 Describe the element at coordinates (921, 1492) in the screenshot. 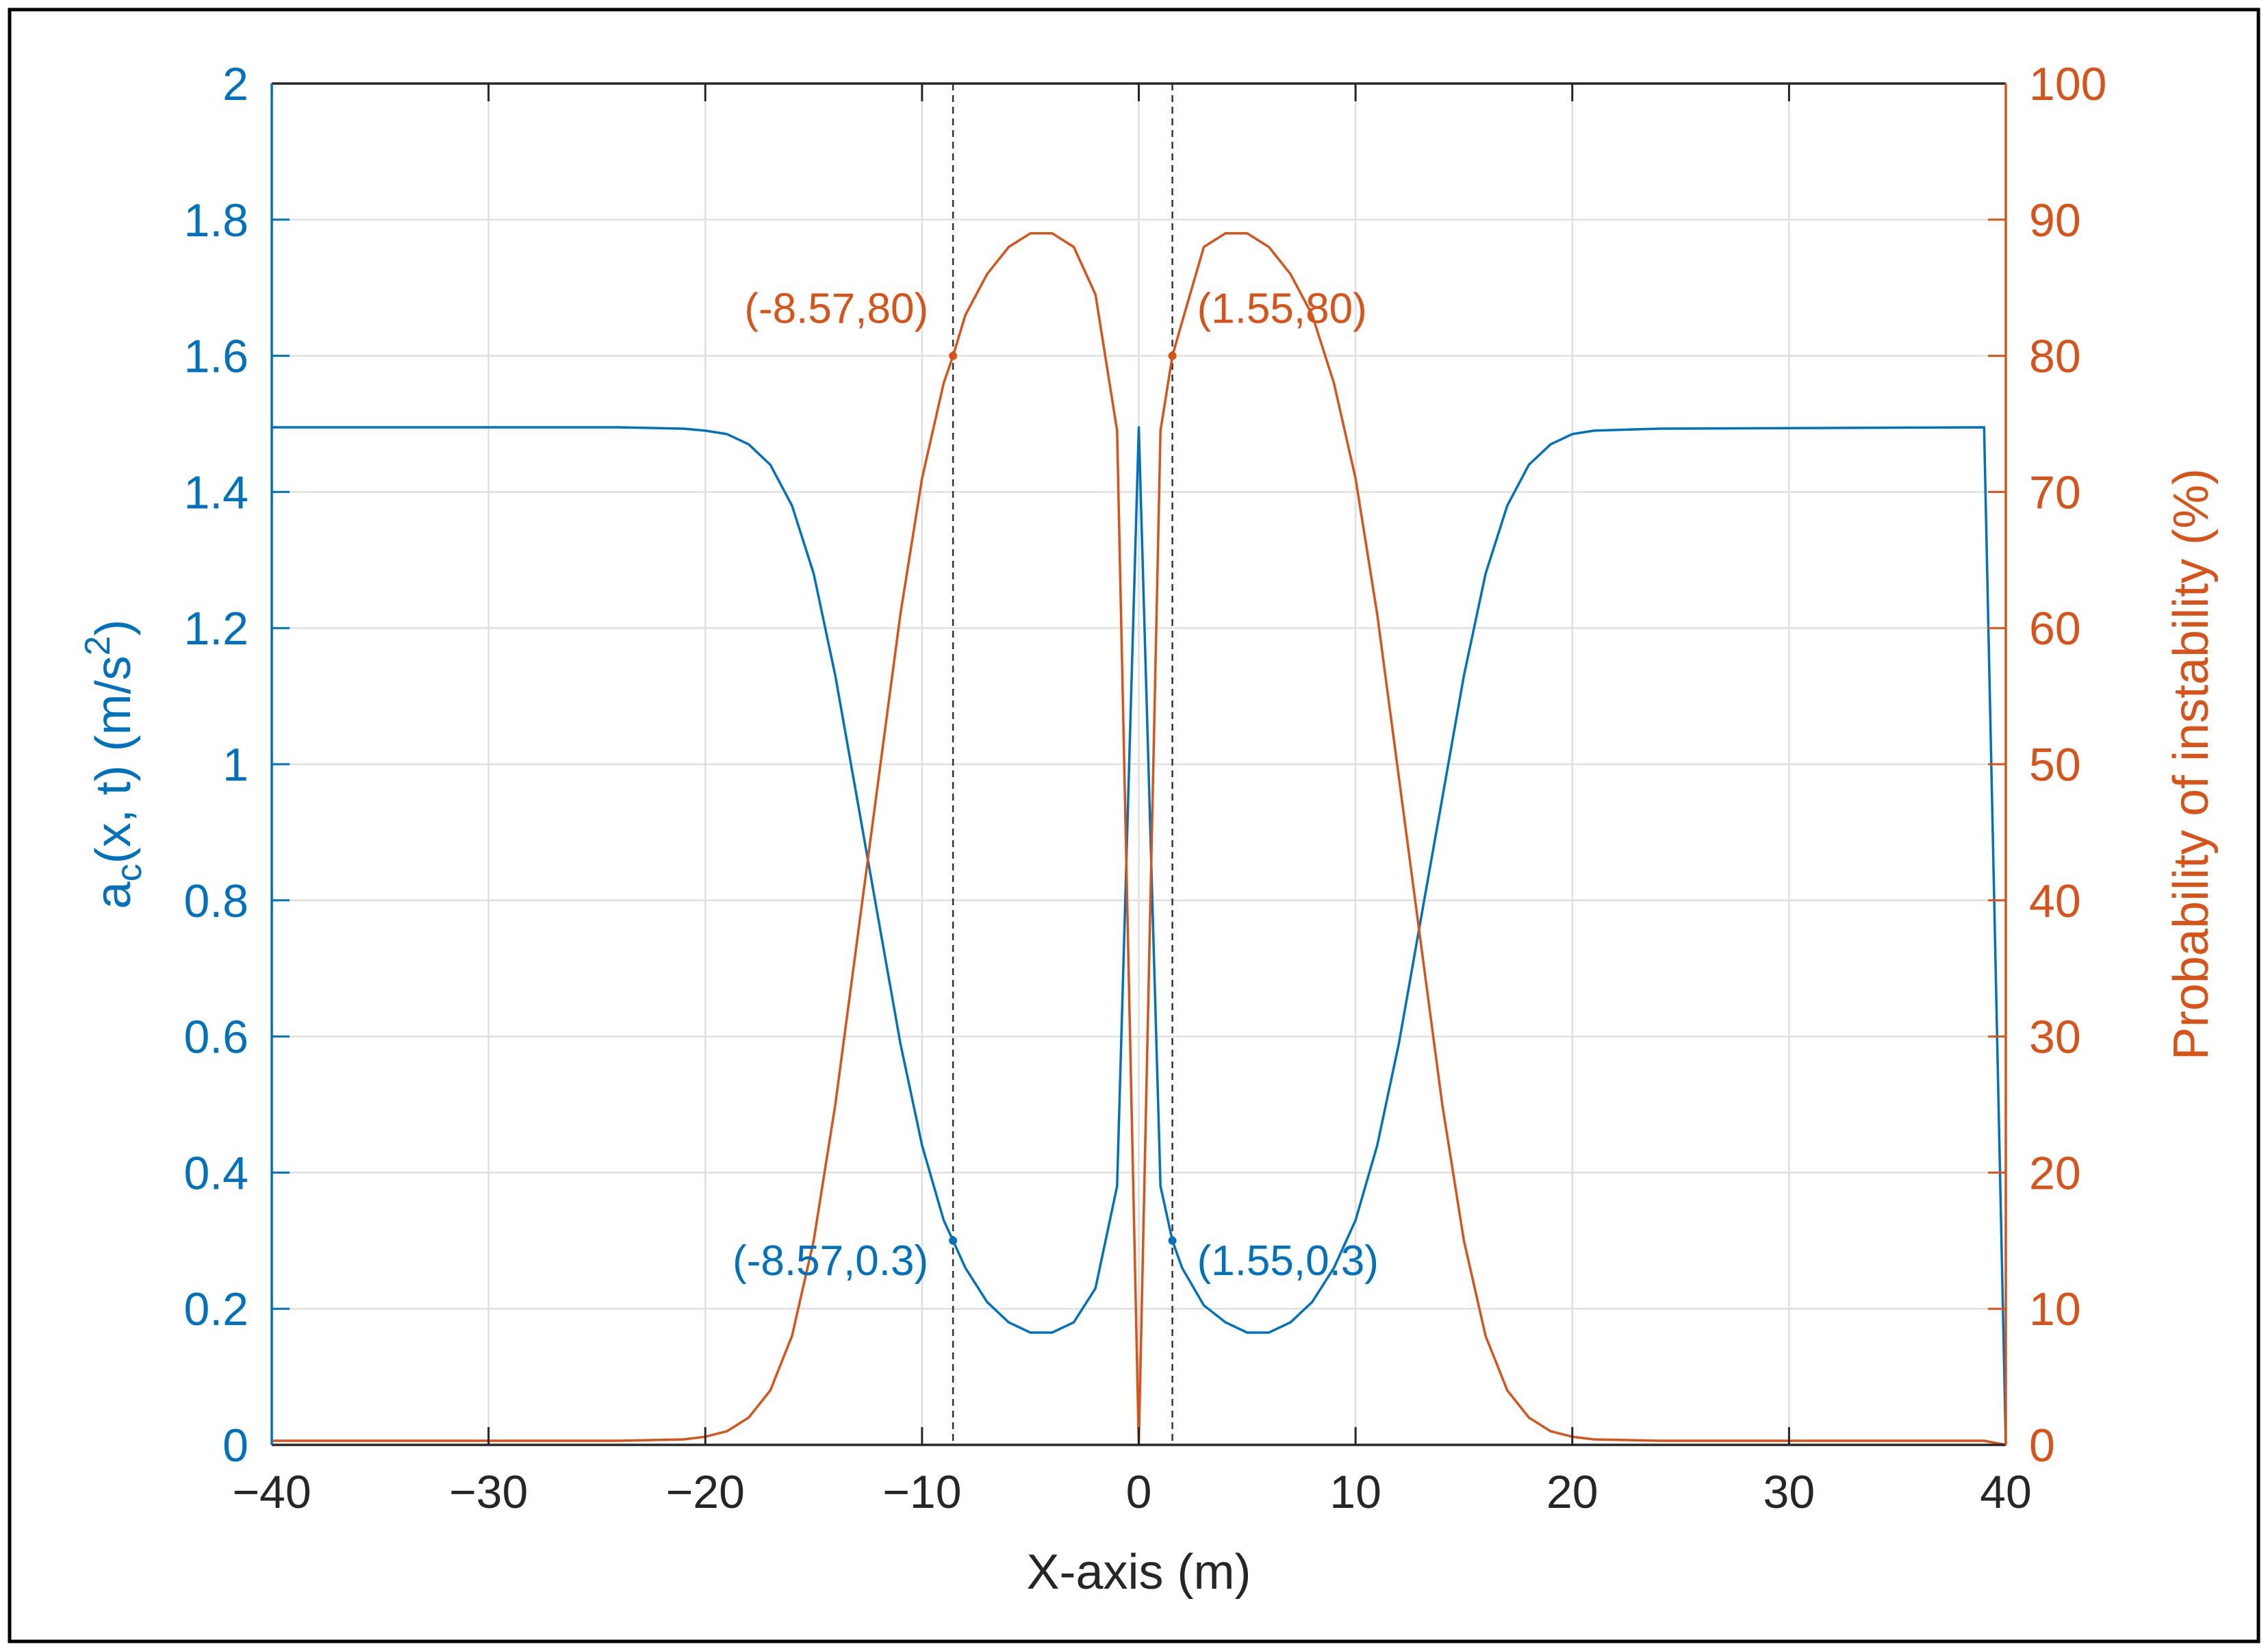

I see `x-tick-label: −10` at that location.